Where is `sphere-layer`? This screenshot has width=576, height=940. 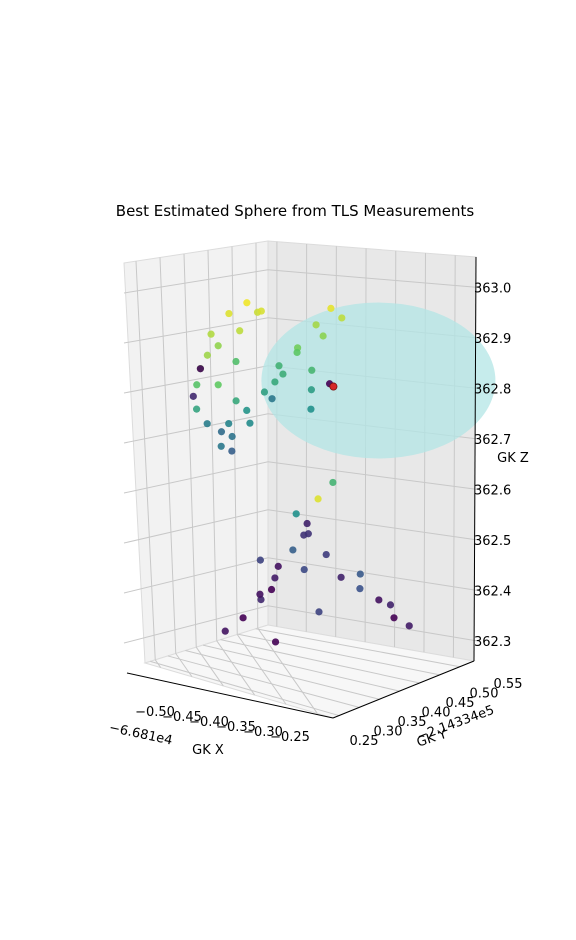
sphere-layer is located at coordinates (378, 380).